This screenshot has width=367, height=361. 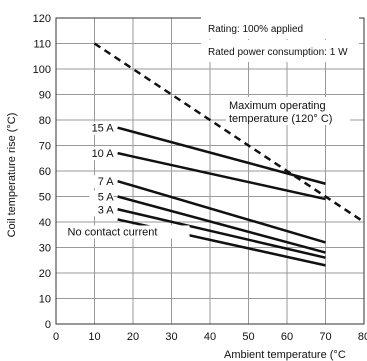 I want to click on y-tick-label: 60, so click(x=45, y=172).